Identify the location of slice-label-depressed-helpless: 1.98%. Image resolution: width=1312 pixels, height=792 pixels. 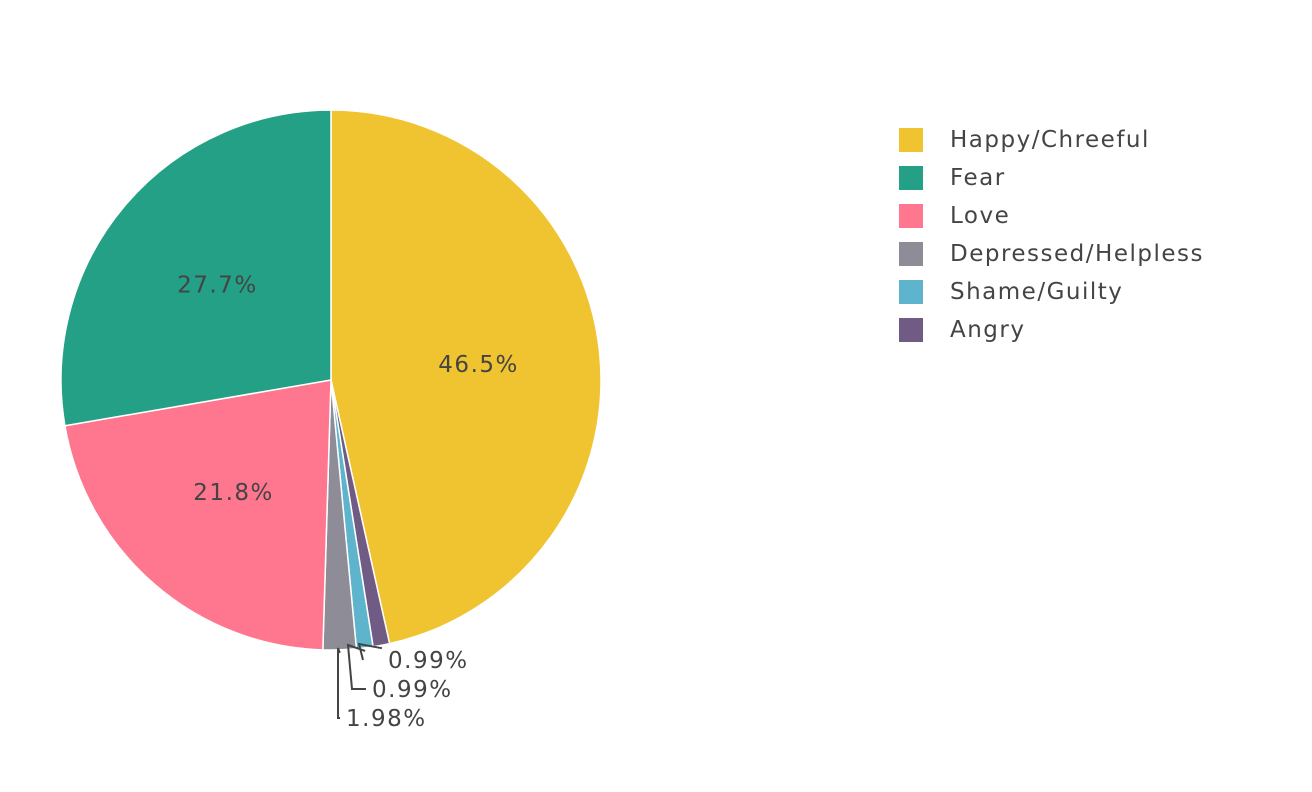
(386, 719).